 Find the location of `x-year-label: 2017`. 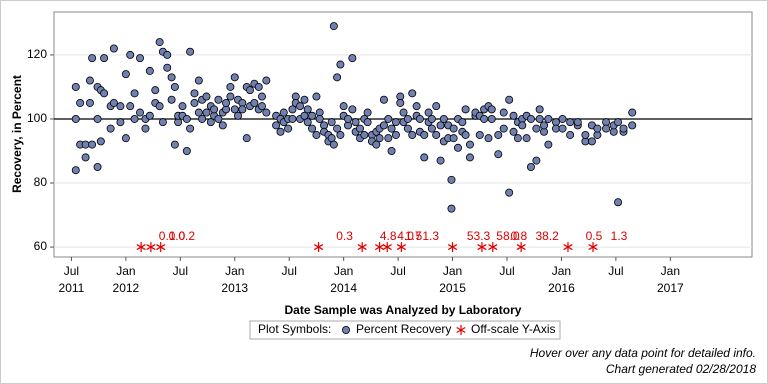

x-year-label: 2017 is located at coordinates (670, 288).